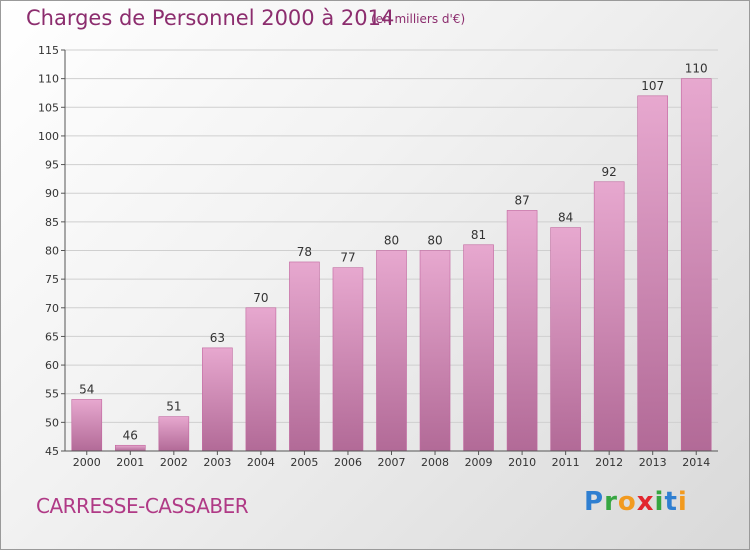  I want to click on chart-subtitle: (en milliers d'€), so click(418, 19).